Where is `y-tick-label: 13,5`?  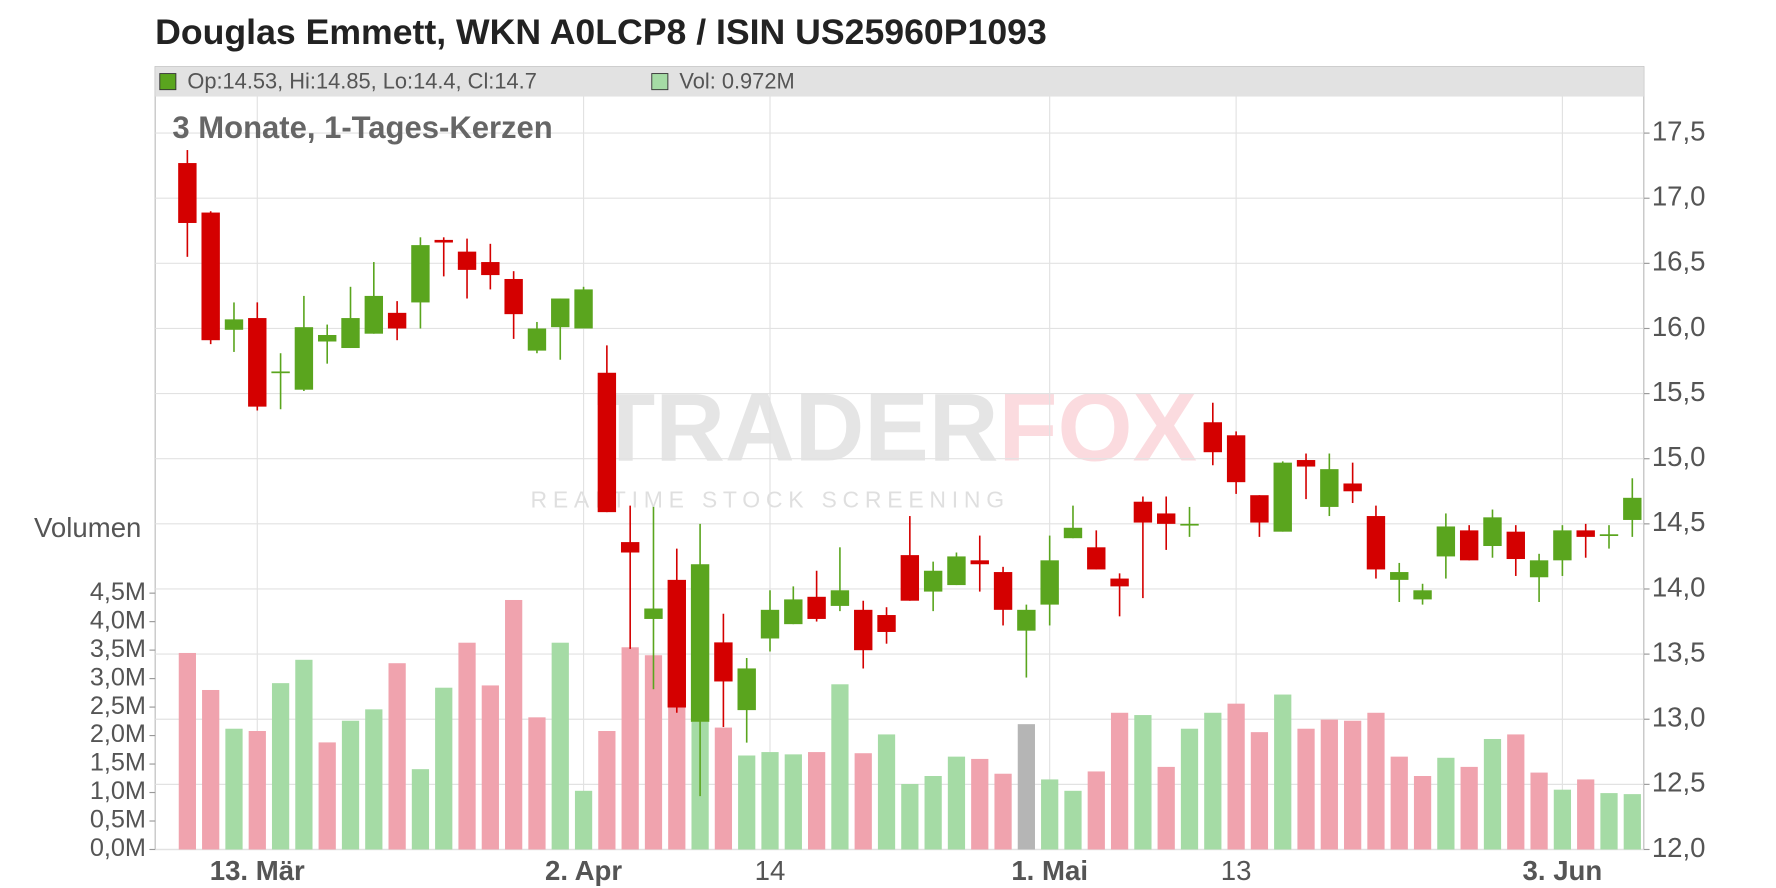 y-tick-label: 13,5 is located at coordinates (1679, 651).